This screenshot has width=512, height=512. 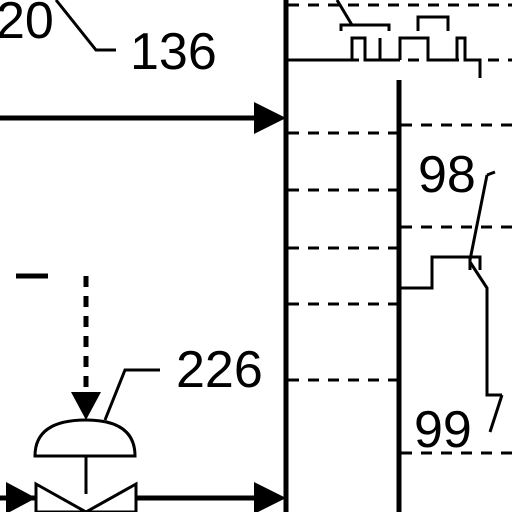 What do you see at coordinates (143, 497) in the screenshot?
I see `valve-outlet-line` at bounding box center [143, 497].